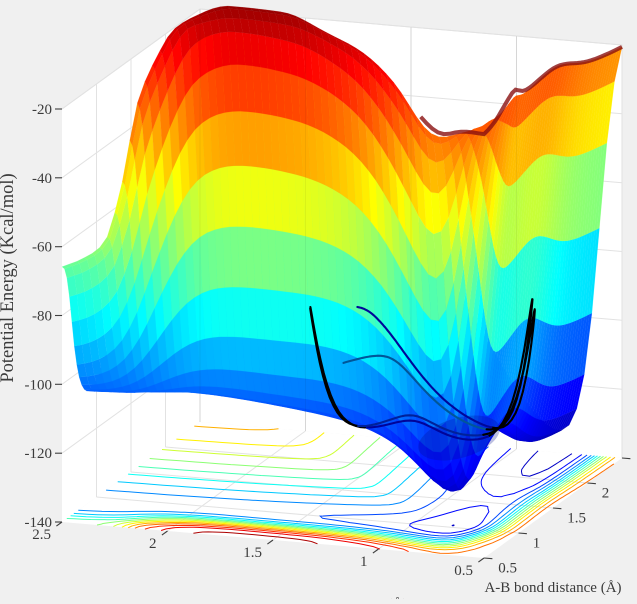  What do you see at coordinates (9, 277) in the screenshot?
I see `svg-text: Potential Energy (Kcal/mol)` at bounding box center [9, 277].